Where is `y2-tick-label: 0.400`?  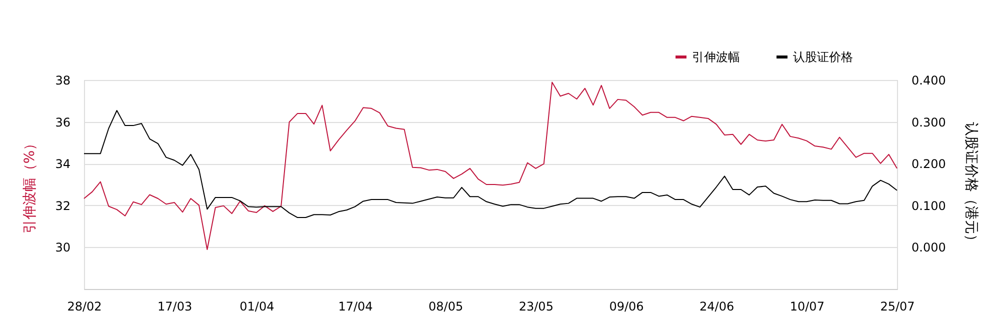 y2-tick-label: 0.400 is located at coordinates (929, 81).